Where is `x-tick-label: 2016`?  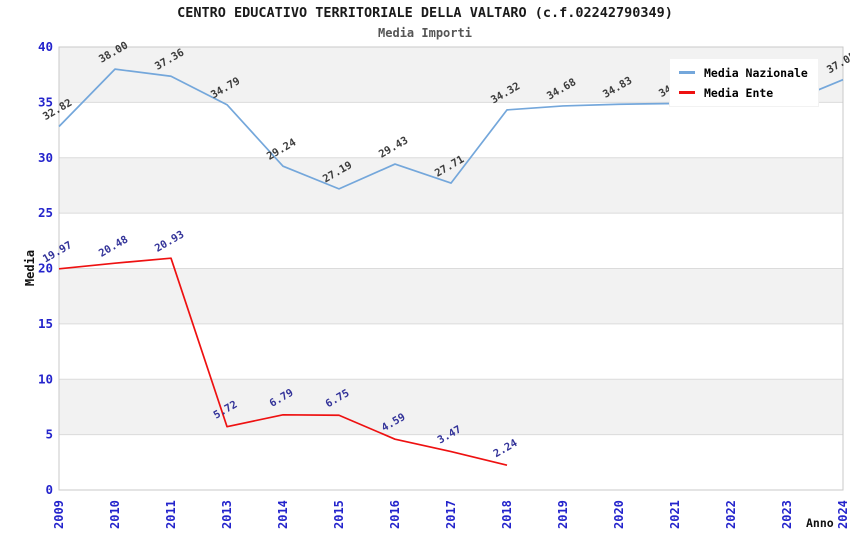
x-tick-label: 2016 is located at coordinates (395, 514).